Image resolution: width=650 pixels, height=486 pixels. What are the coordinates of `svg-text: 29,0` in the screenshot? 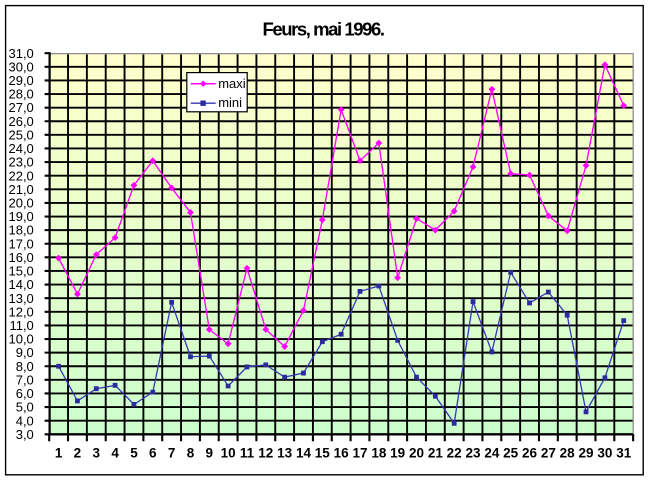 It's located at (20, 80).